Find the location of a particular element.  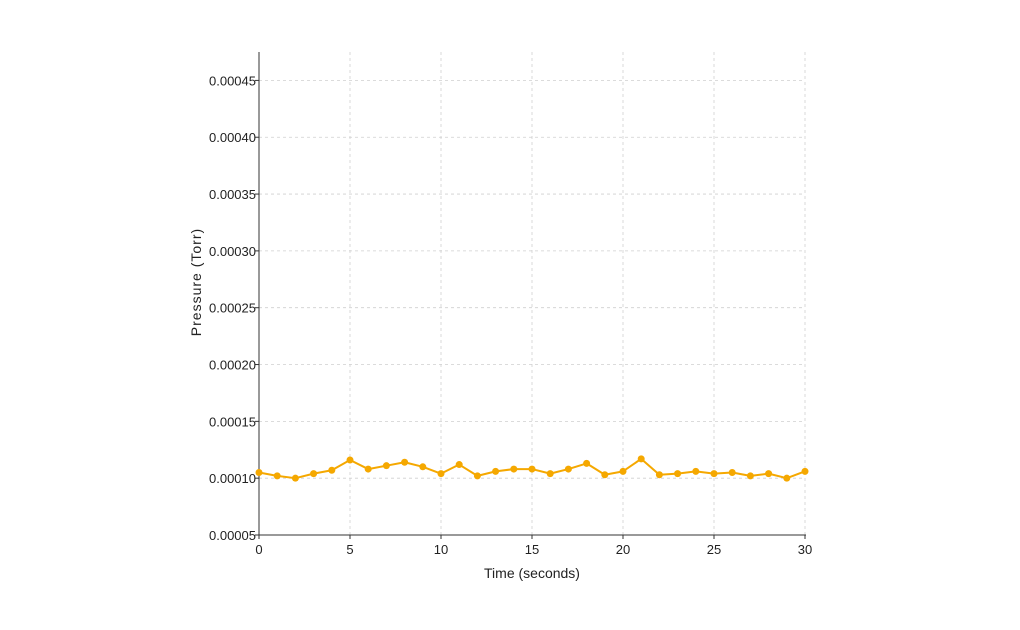

y-axis-title: Pressure (Torr) is located at coordinates (196, 282).